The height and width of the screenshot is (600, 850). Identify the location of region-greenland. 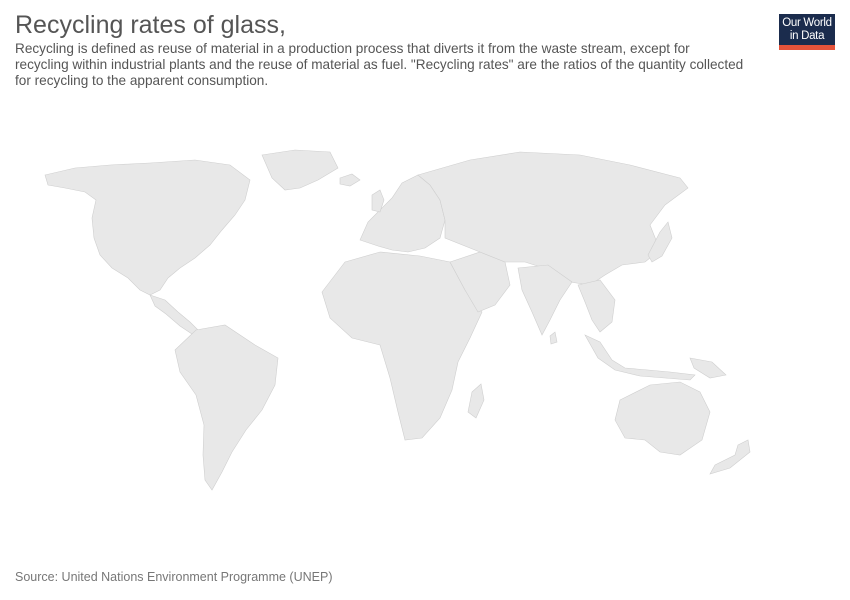
(300, 170).